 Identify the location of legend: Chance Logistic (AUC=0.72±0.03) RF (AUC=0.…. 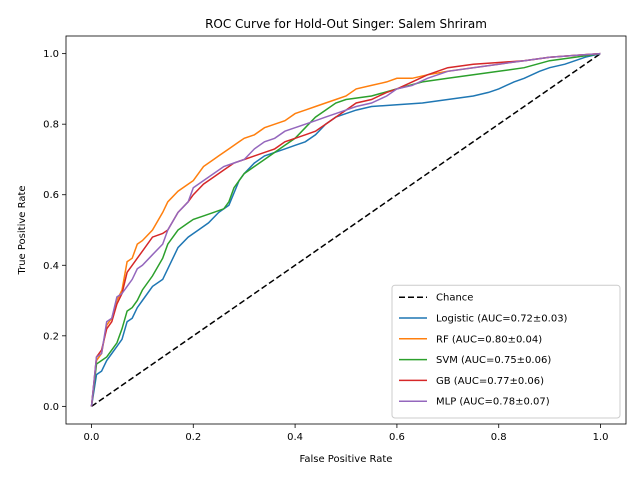
(506, 351).